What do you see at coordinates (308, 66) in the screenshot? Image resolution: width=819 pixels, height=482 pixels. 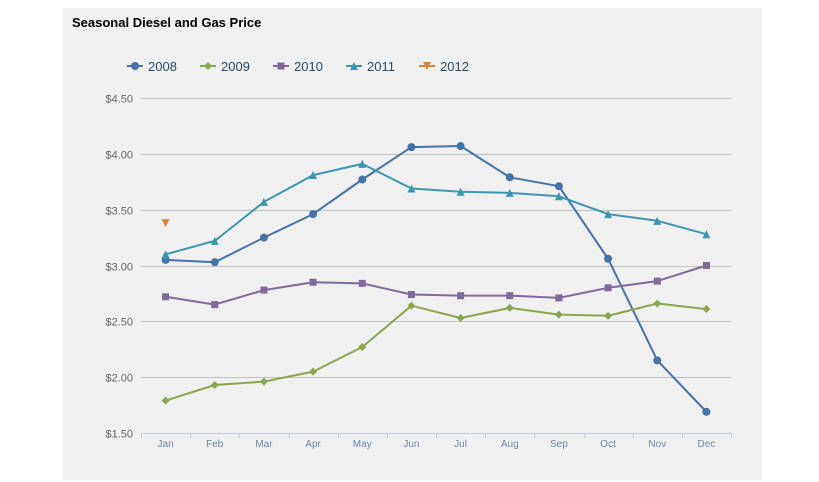 I see `legend-label: 2010` at bounding box center [308, 66].